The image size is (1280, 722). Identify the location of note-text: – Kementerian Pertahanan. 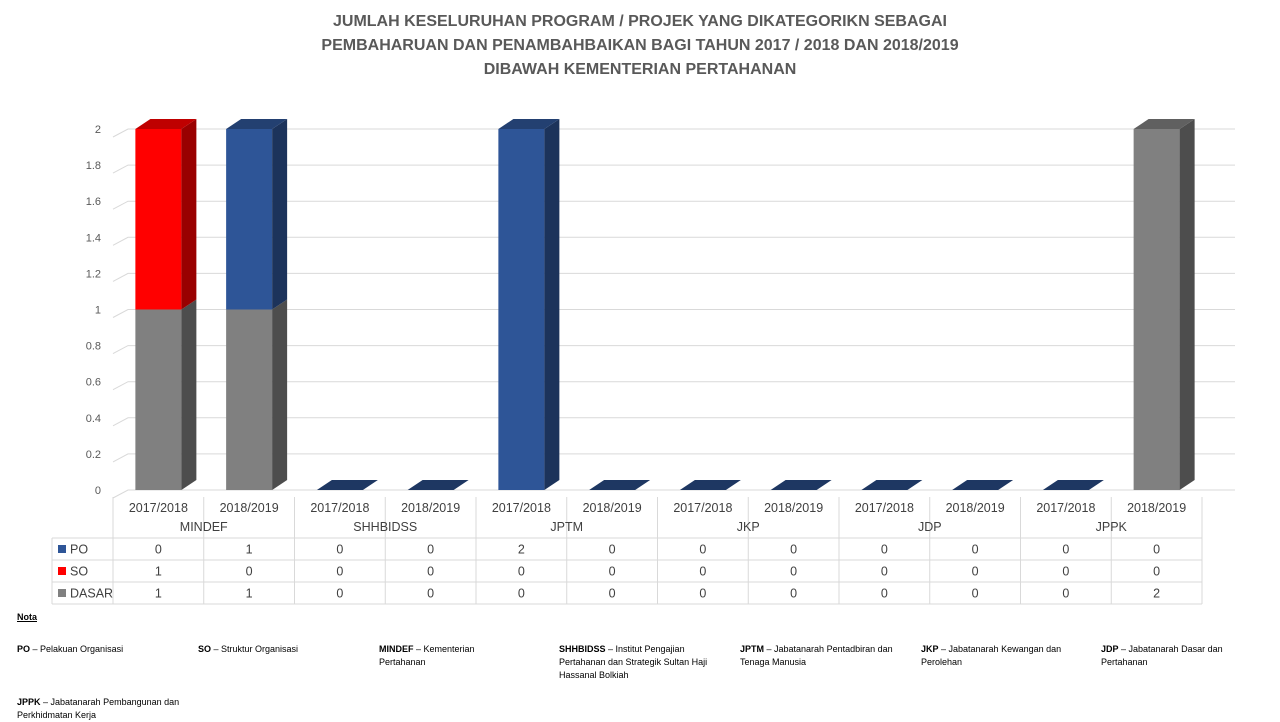
(427, 655).